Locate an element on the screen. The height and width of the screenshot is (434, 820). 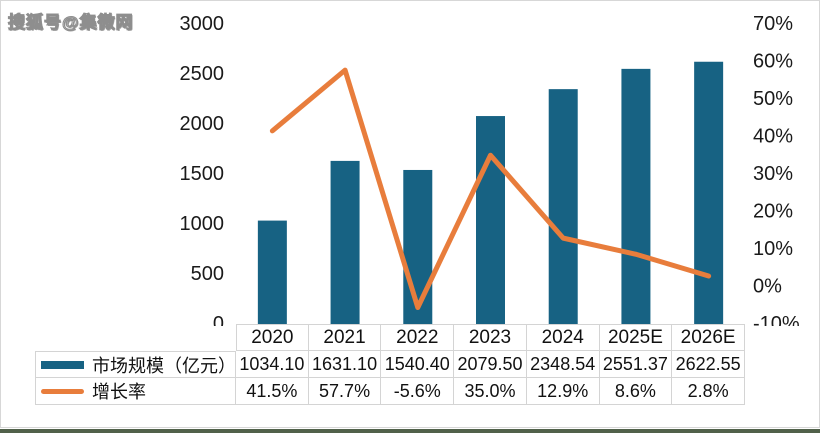
legend-growth-rate: 增长率 is located at coordinates (135, 391).